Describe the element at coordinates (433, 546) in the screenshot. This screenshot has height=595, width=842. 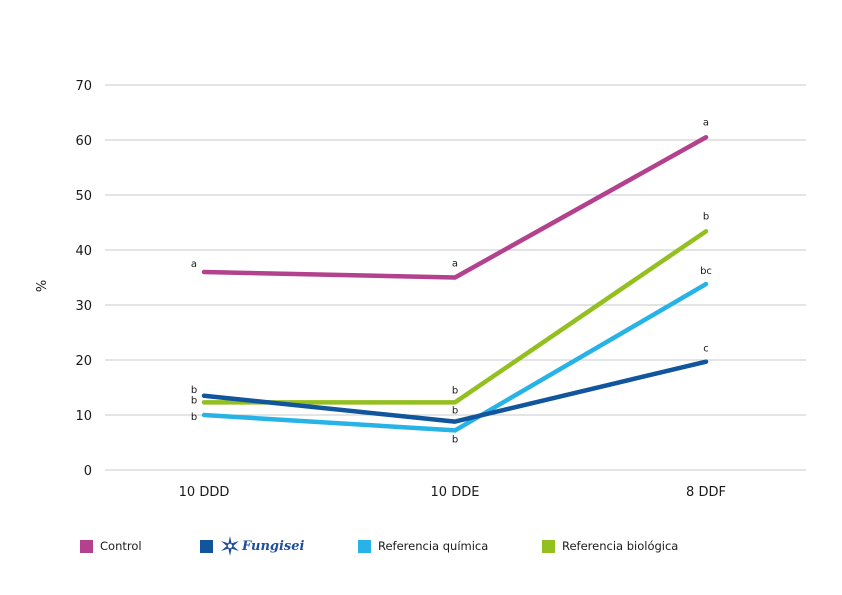
I see `legend-label-referencia-quimica: Referencia química` at that location.